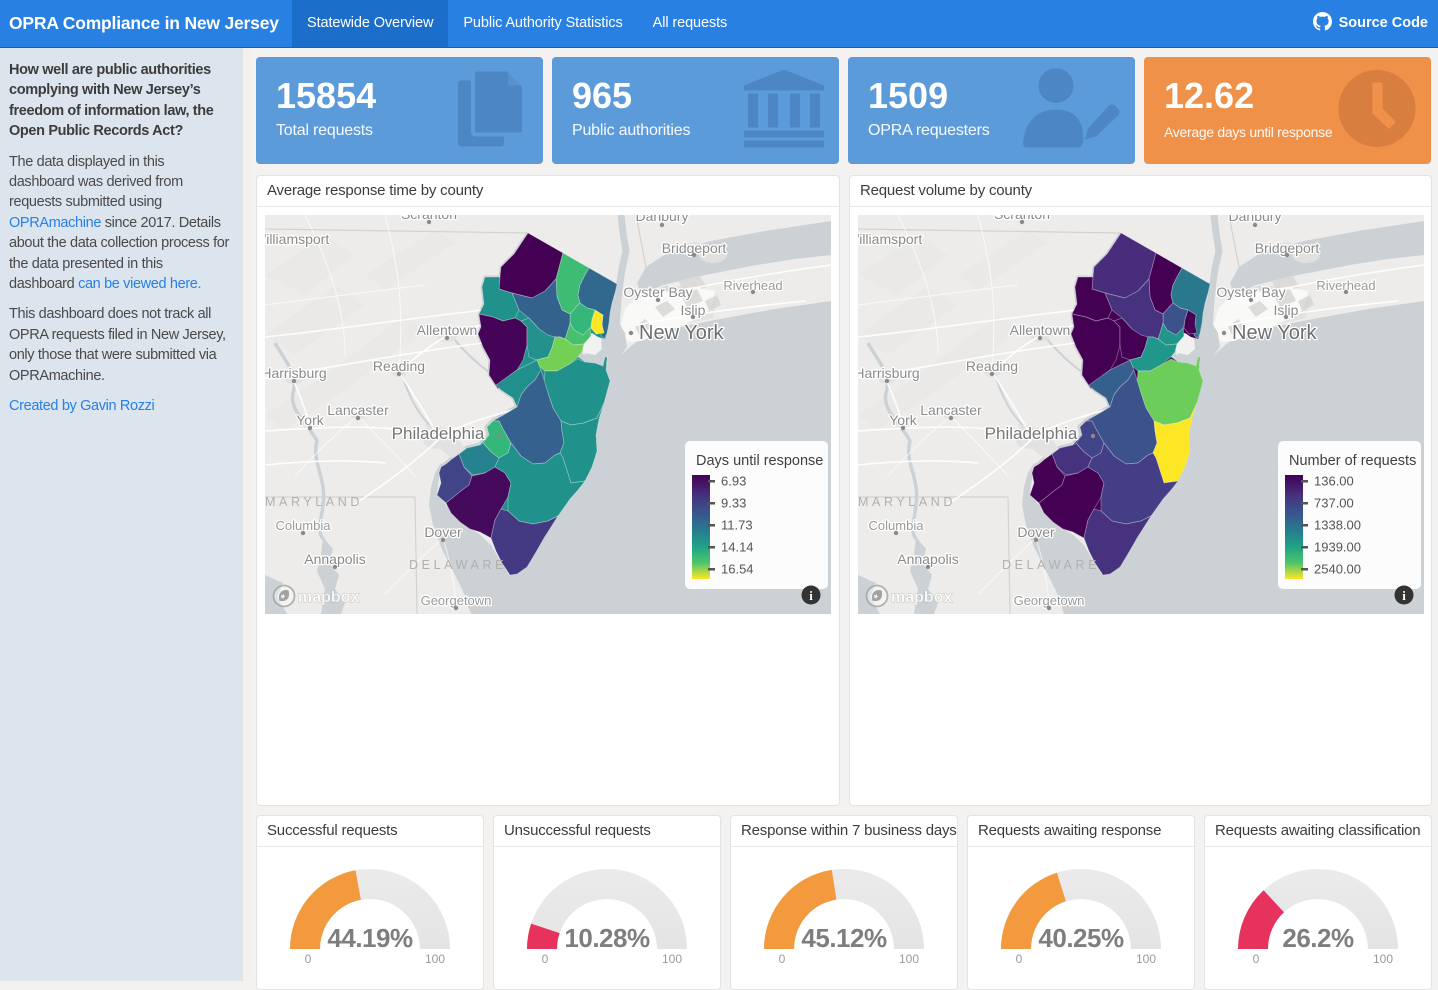 This screenshot has width=1438, height=990. What do you see at coordinates (733, 481) in the screenshot?
I see `svg-text: 6.93` at bounding box center [733, 481].